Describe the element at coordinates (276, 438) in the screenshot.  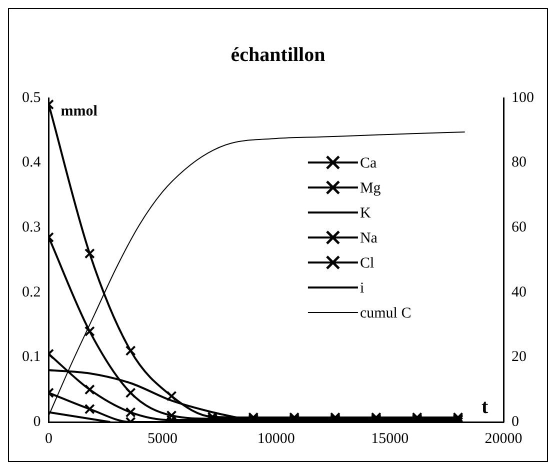
I see `x-tick-label: 10000` at that location.